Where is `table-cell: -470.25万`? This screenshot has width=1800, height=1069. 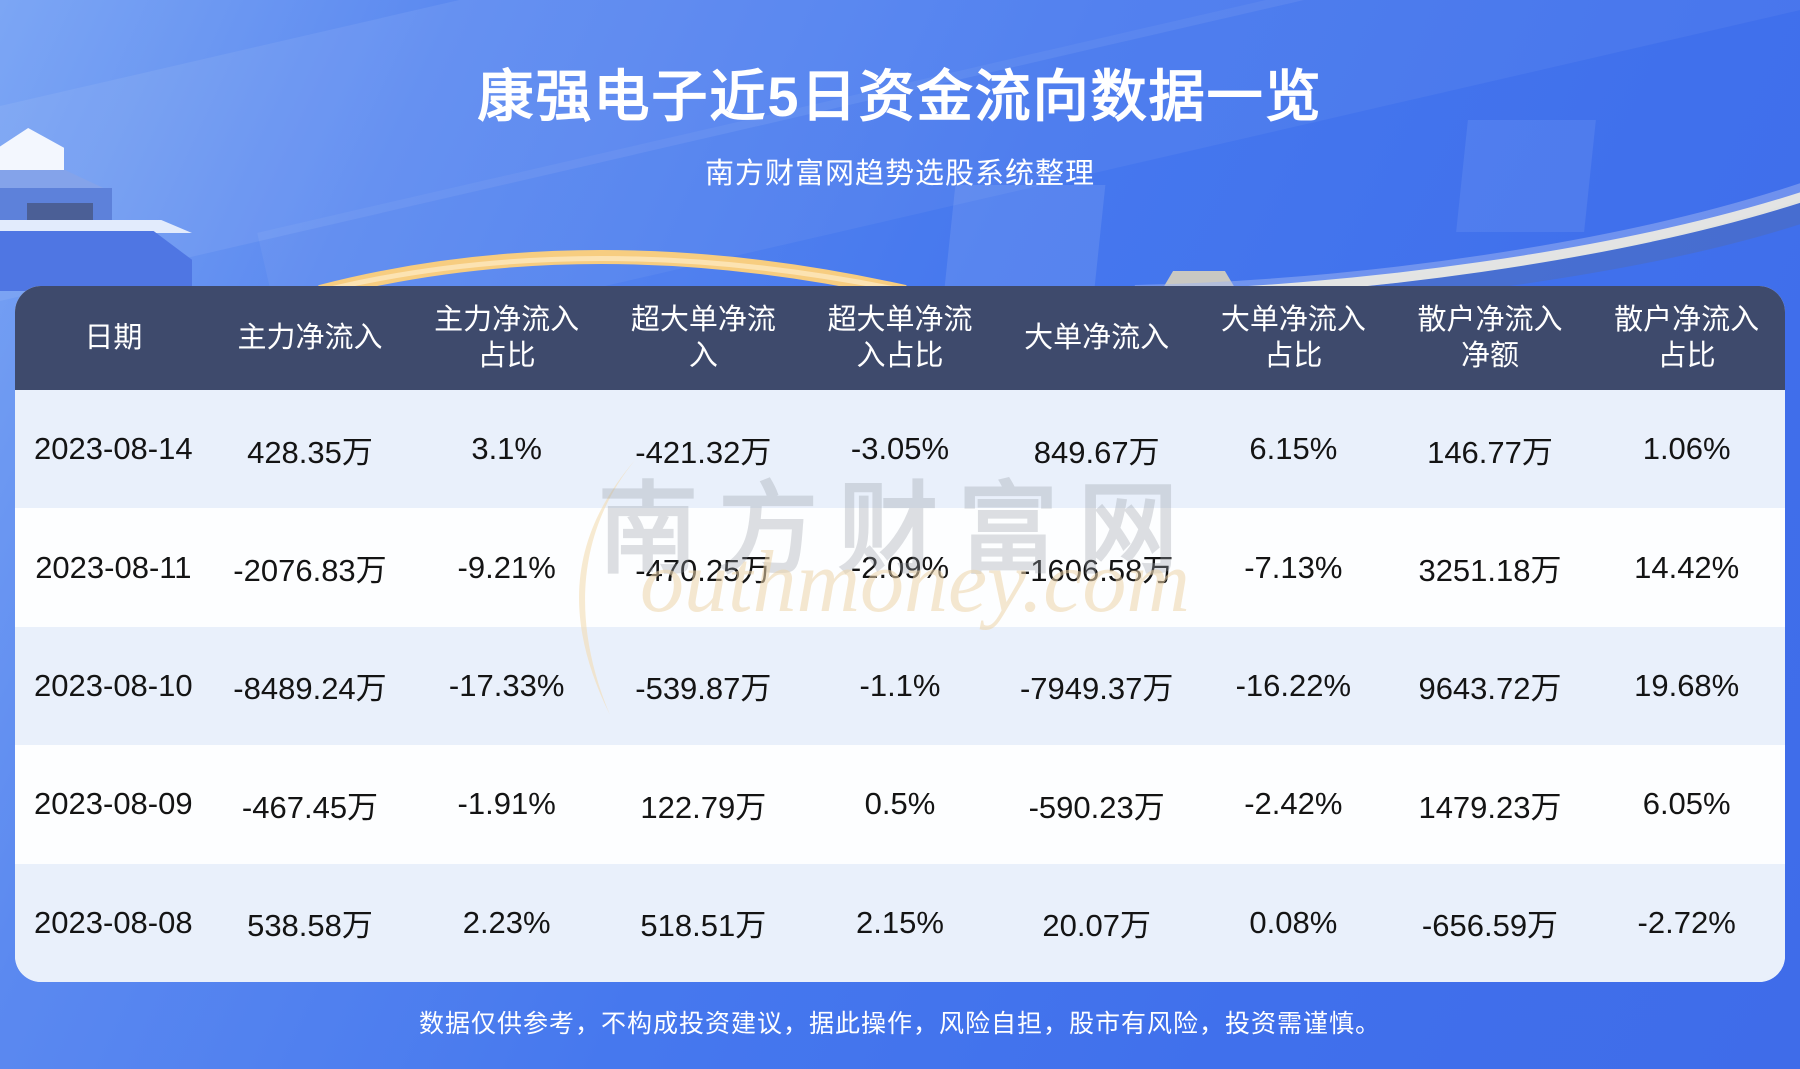
table-cell: -470.25万 is located at coordinates (703, 571).